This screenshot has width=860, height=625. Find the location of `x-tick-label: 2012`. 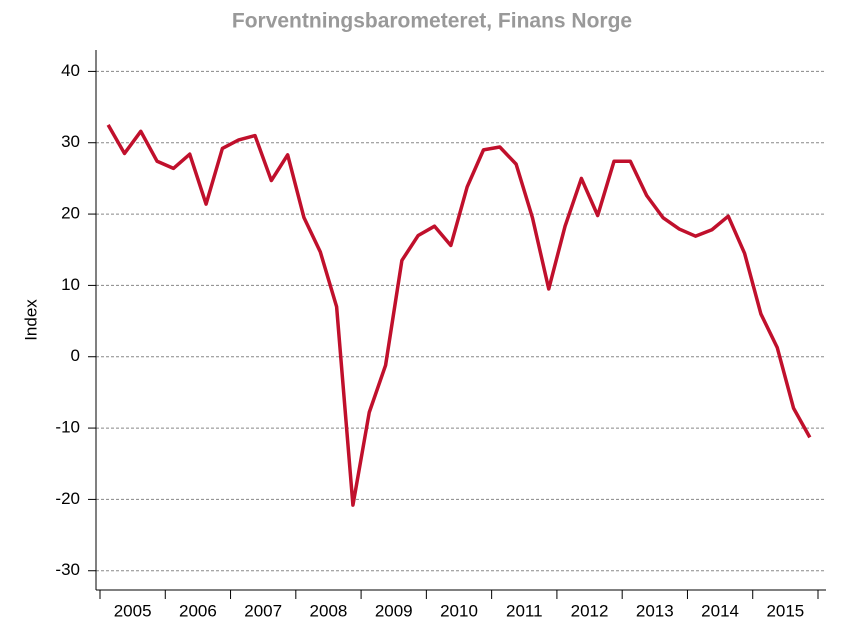

x-tick-label: 2012 is located at coordinates (590, 610).